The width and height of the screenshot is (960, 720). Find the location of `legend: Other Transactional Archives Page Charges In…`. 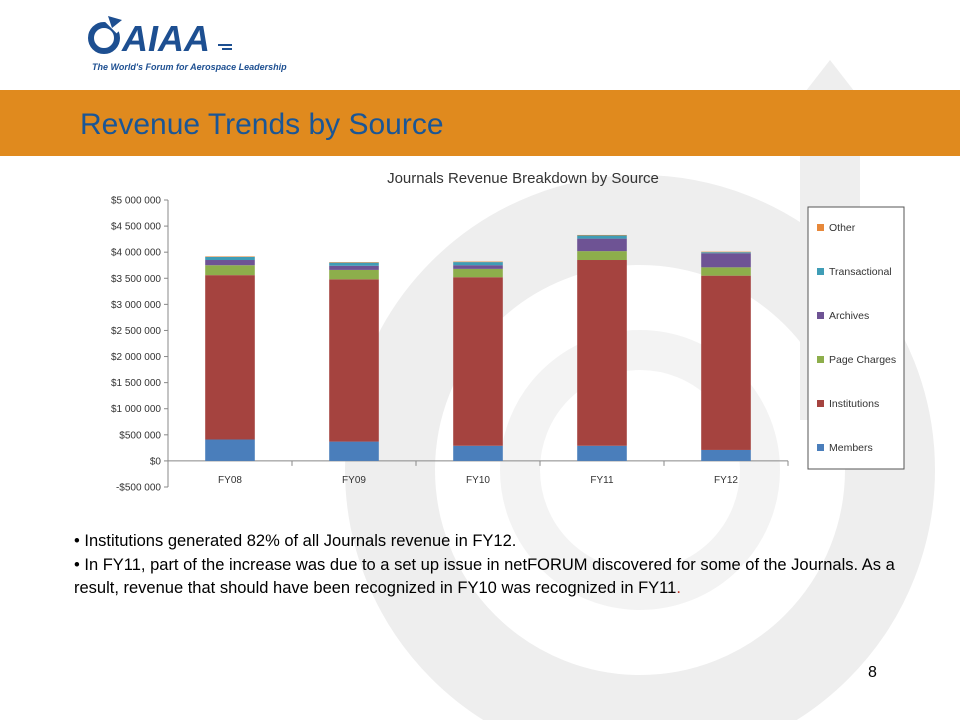

legend: Other Transactional Archives Page Charges In… is located at coordinates (856, 338).